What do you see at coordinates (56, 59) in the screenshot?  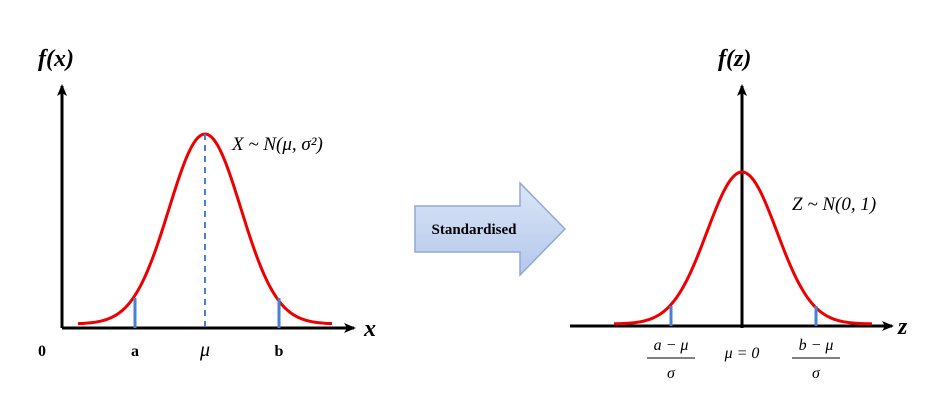 I see `y-label: f(x)` at bounding box center [56, 59].